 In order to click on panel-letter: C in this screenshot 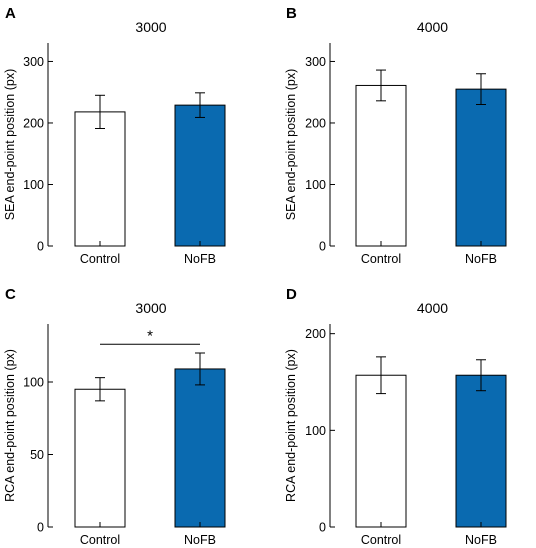, I will do `click(10, 294)`.